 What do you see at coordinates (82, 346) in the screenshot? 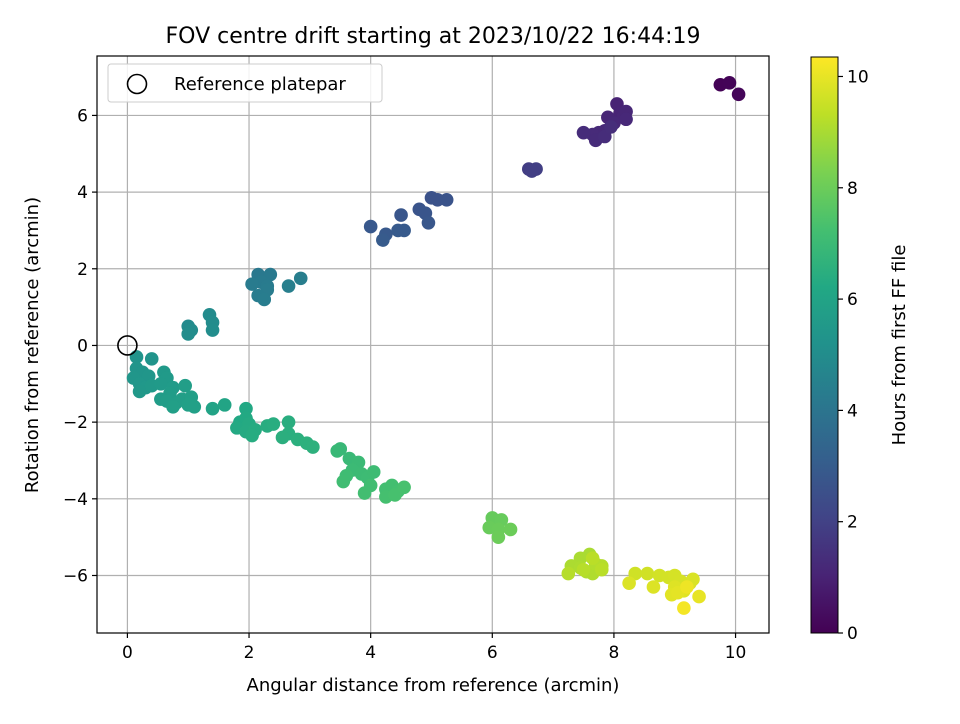
I see `y-tick-label: 0` at bounding box center [82, 346].